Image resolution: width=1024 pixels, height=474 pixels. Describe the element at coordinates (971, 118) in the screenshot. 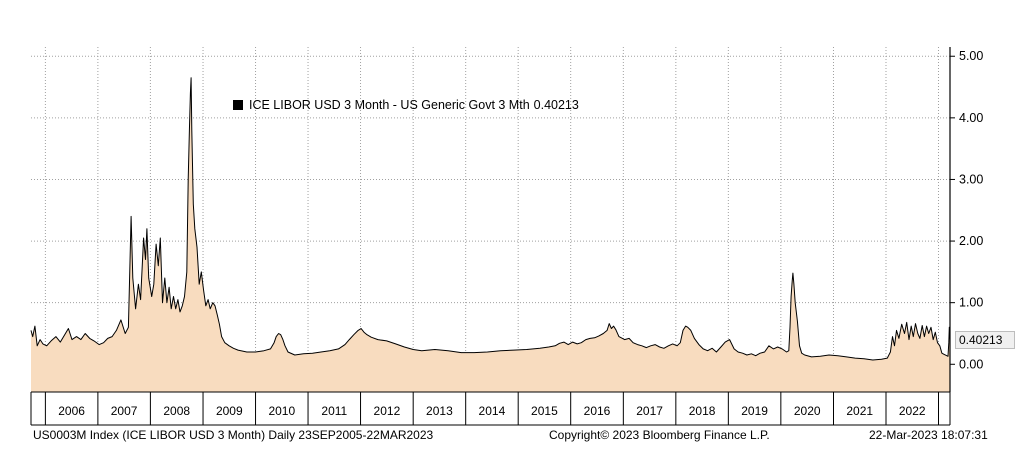

I see `y-tick-label: 4.00` at that location.